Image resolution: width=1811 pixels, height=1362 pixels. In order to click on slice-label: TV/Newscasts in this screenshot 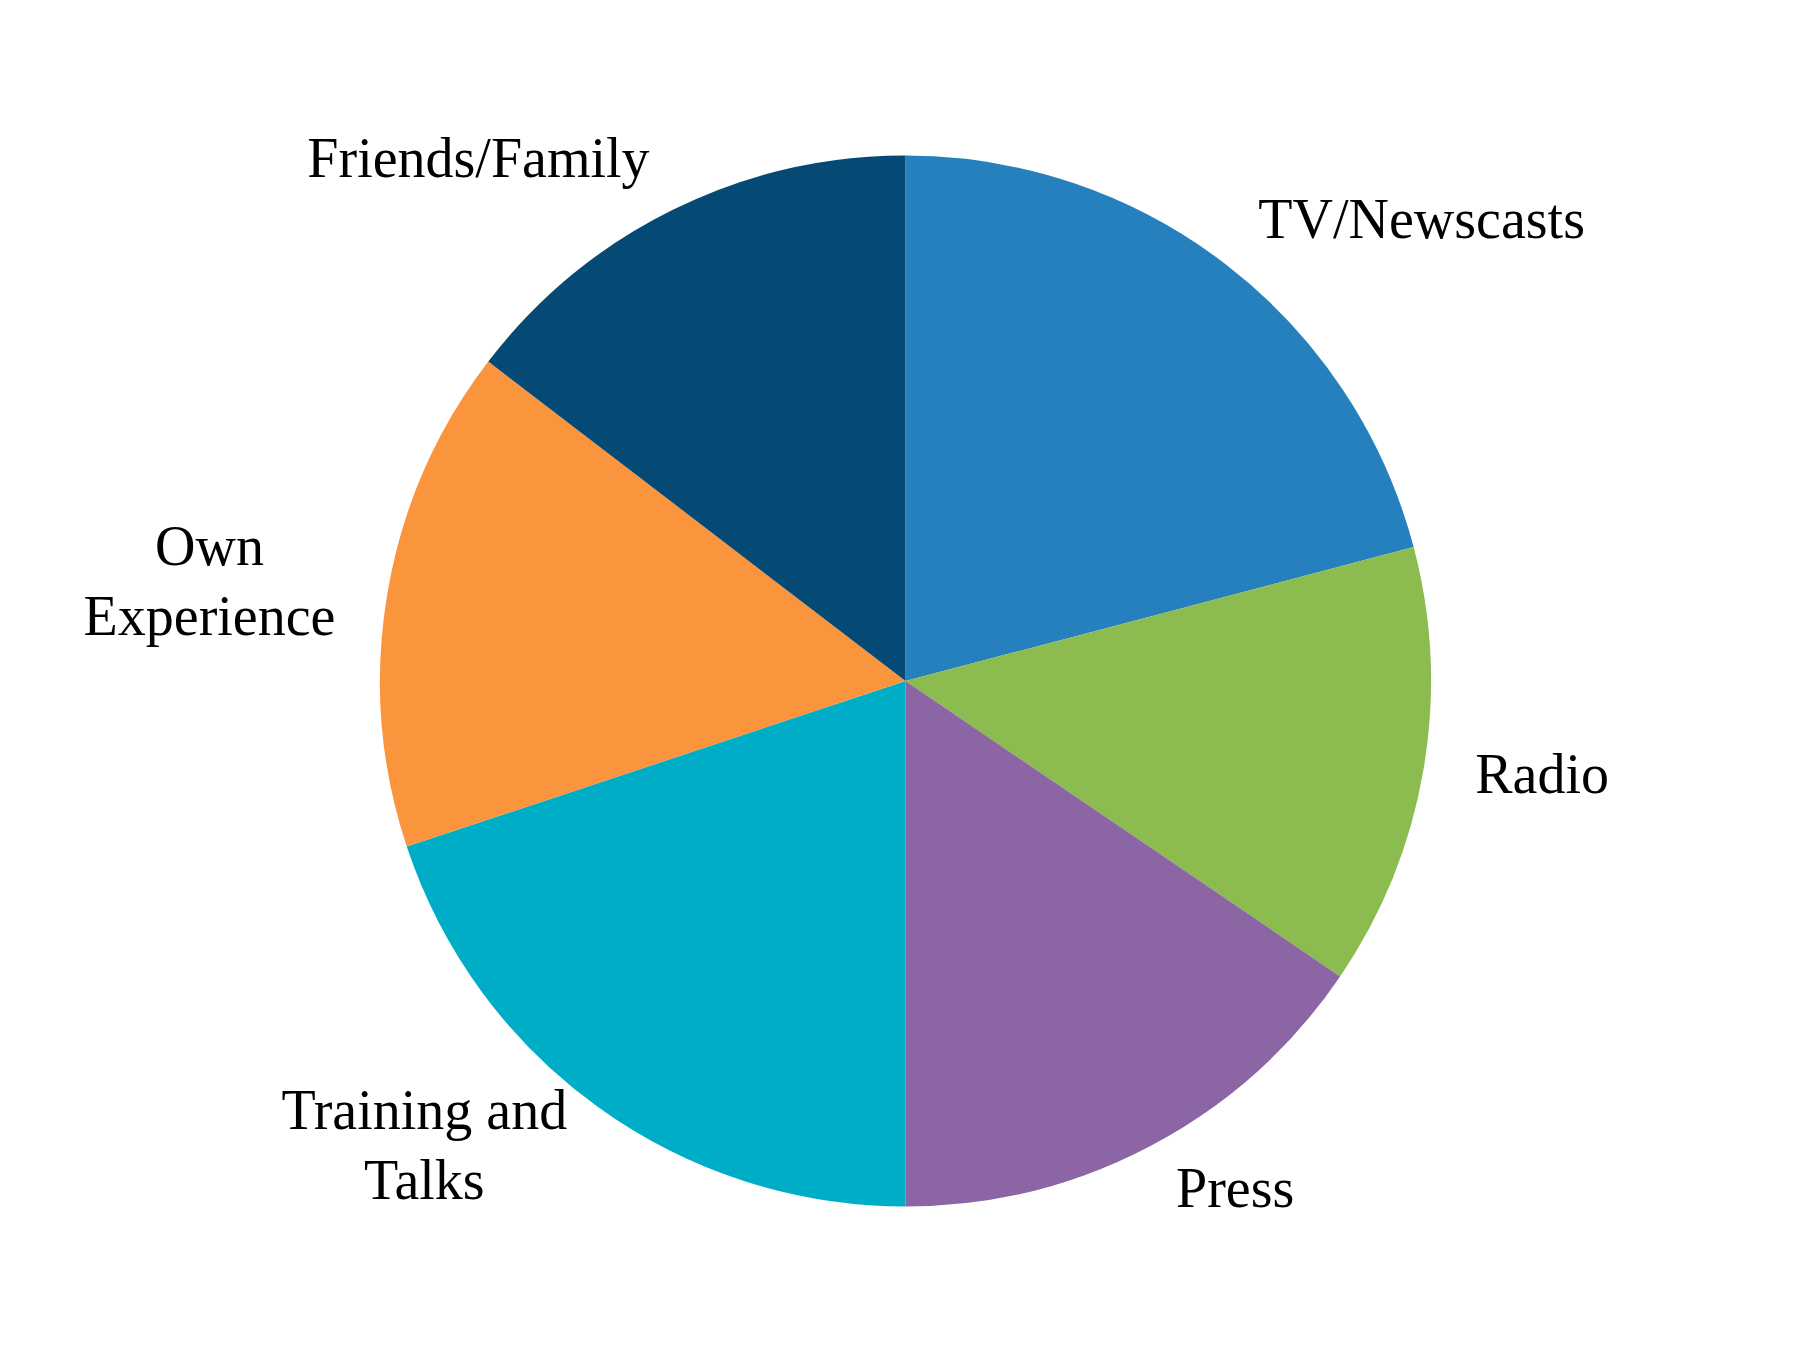, I will do `click(1421, 218)`.